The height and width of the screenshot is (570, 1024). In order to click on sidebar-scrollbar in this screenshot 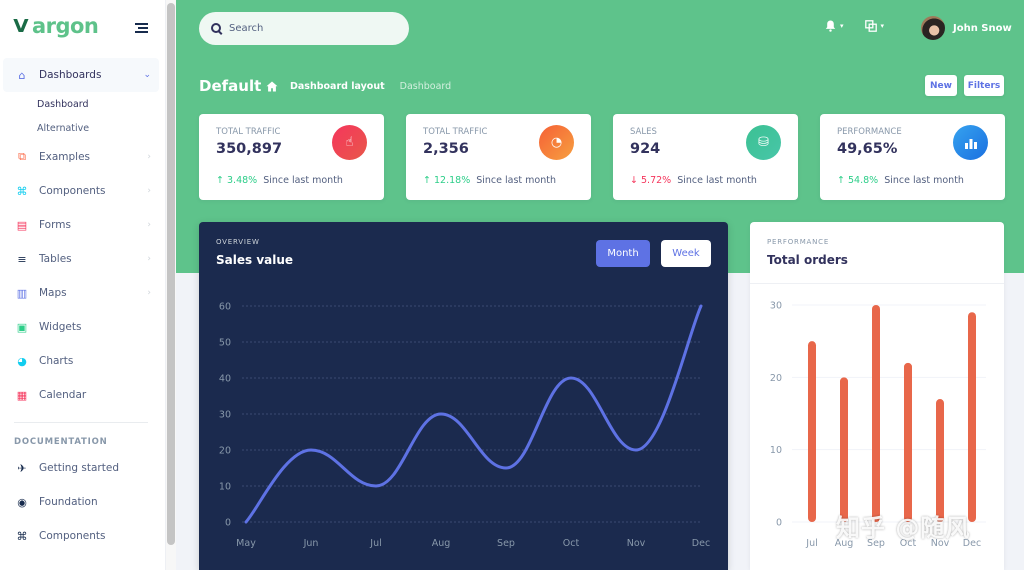, I will do `click(171, 274)`.